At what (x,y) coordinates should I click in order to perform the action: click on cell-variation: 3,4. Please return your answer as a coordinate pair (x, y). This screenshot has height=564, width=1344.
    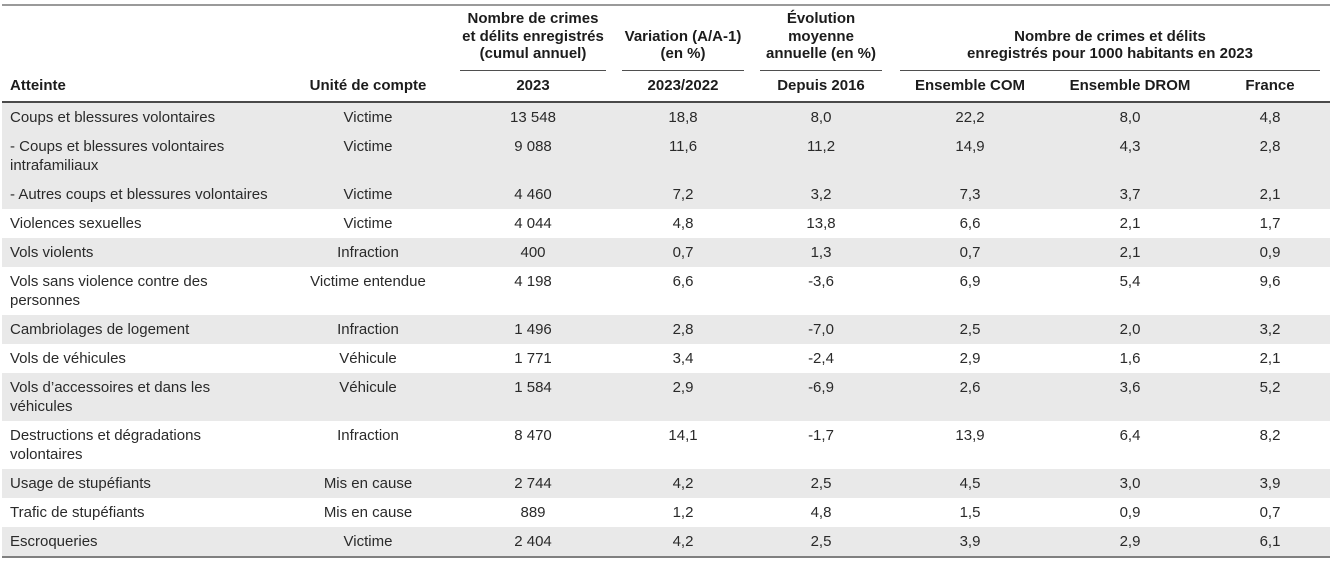
    Looking at the image, I should click on (683, 359).